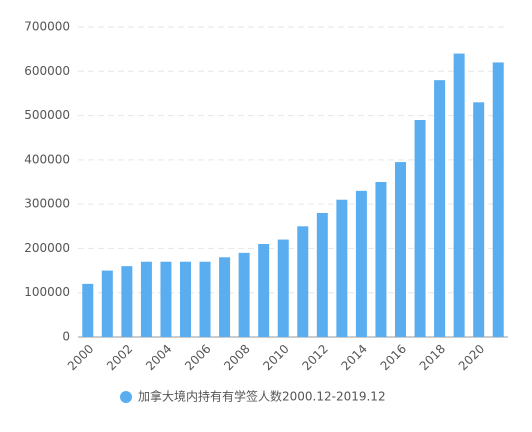 This screenshot has height=432, width=532. Describe the element at coordinates (47, 115) in the screenshot. I see `y-tick-label: 500000` at that location.